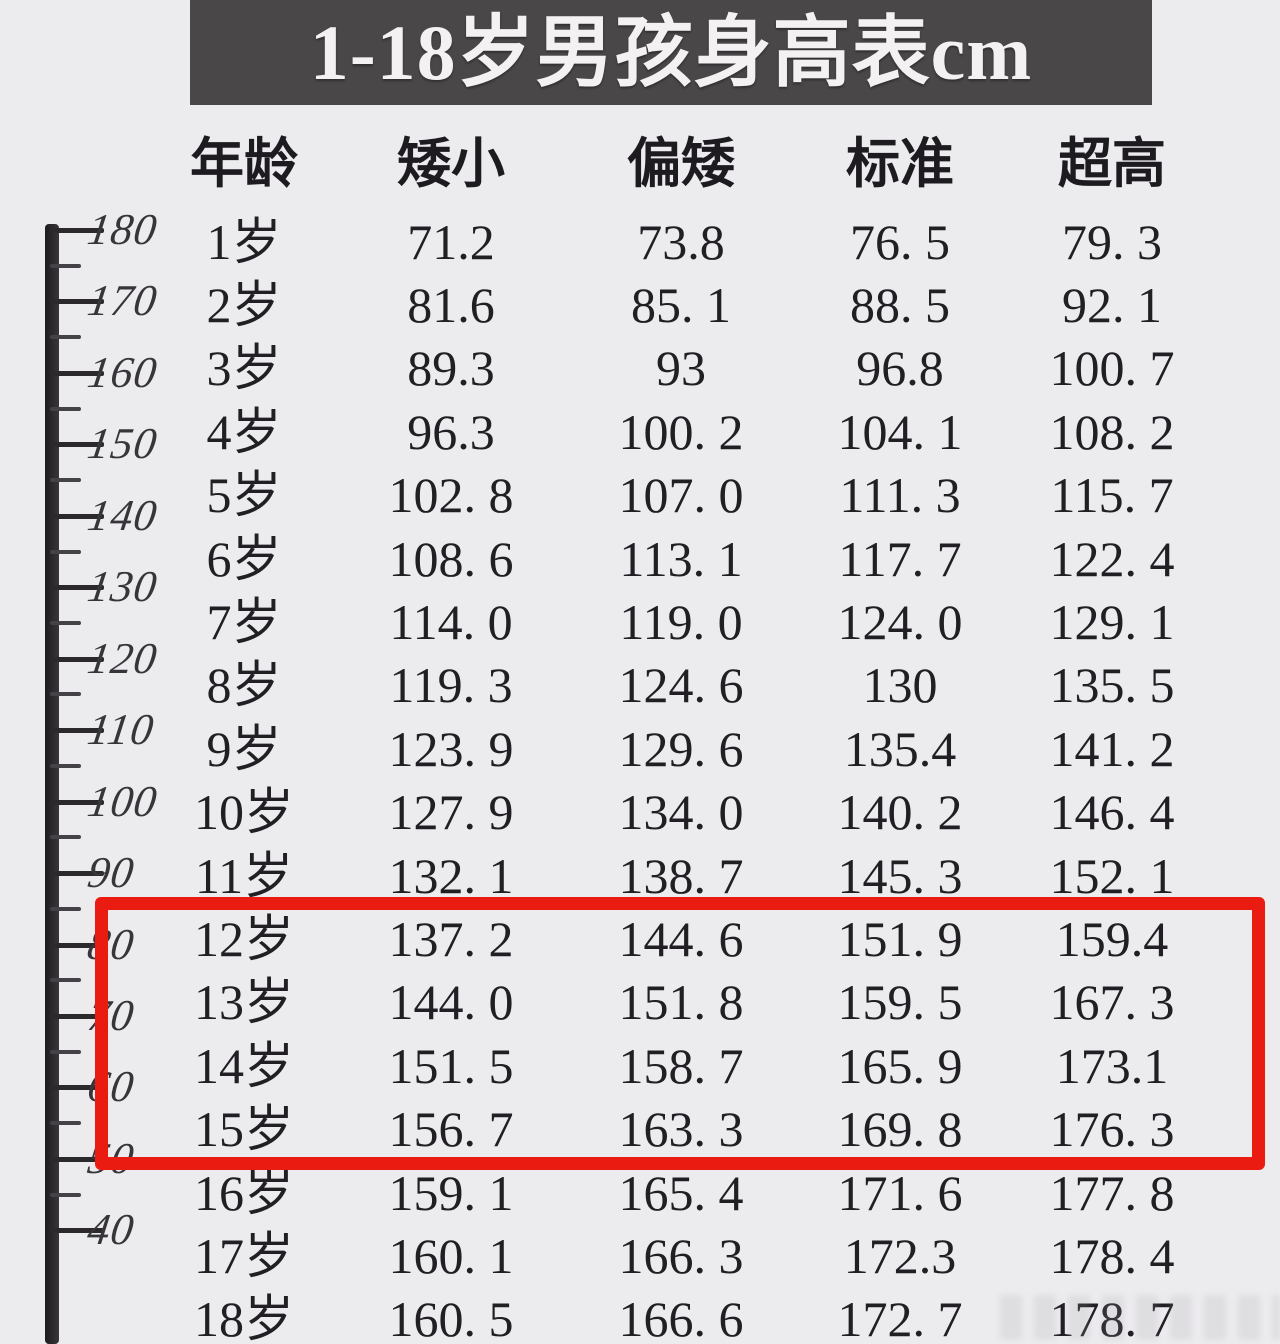 The image size is (1280, 1344). Describe the element at coordinates (244, 621) in the screenshot. I see `age-cell: 7岁` at that location.